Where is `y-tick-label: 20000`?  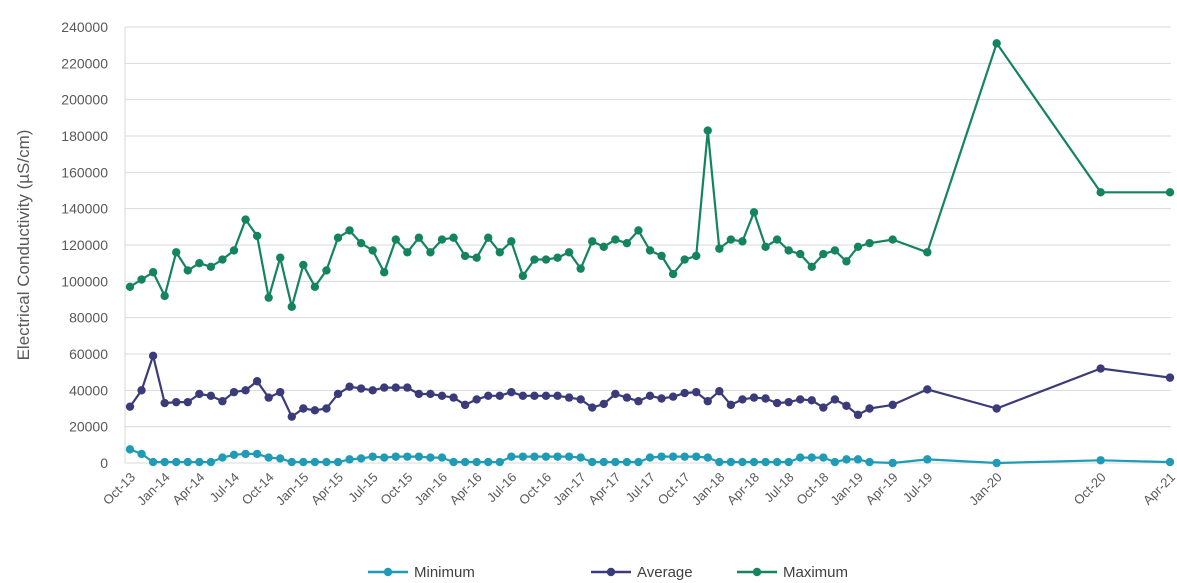
y-tick-label: 20000 is located at coordinates (88, 427).